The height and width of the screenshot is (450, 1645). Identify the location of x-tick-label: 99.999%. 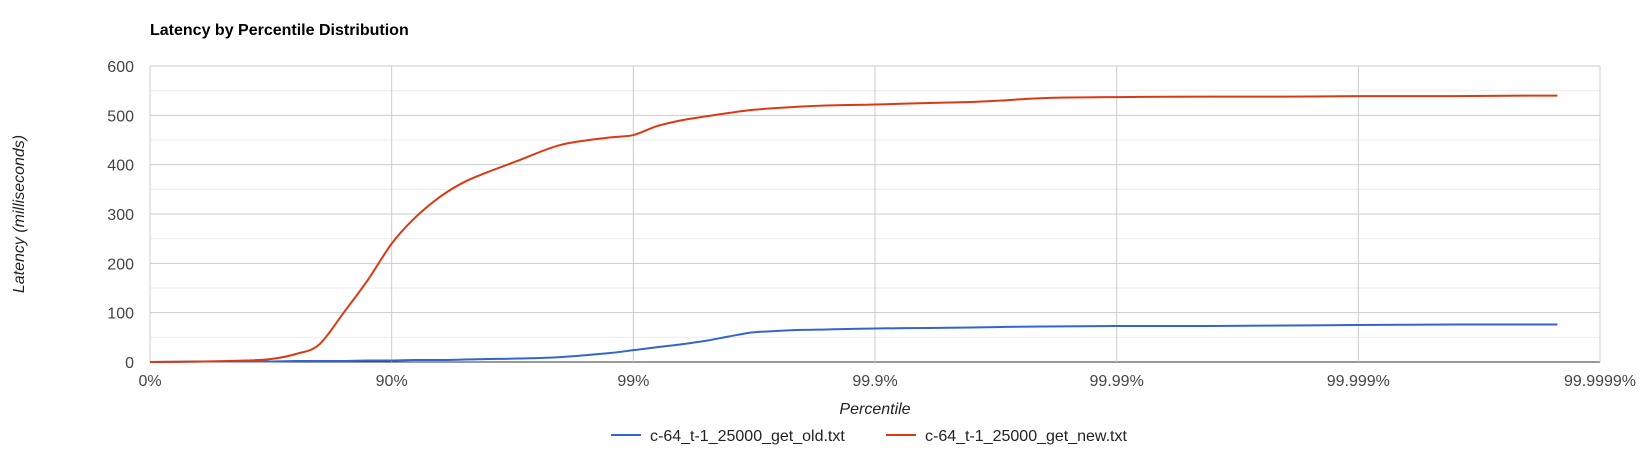
(1358, 381).